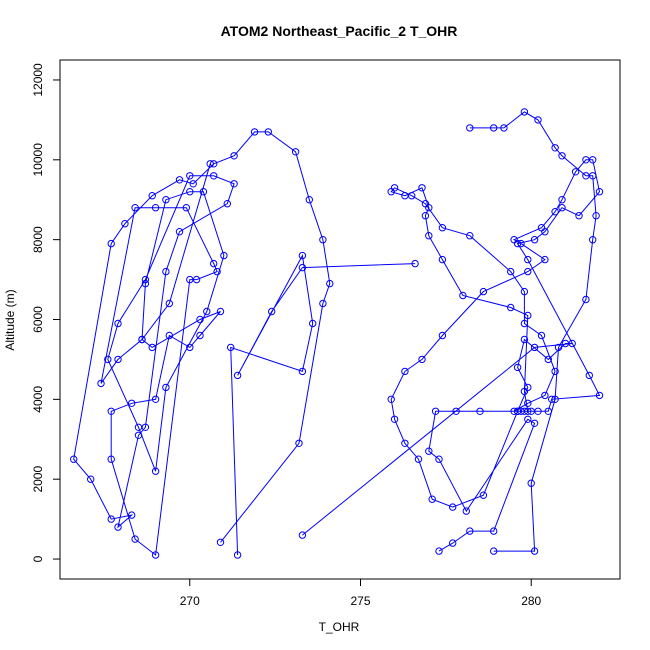 This screenshot has height=650, width=650. What do you see at coordinates (38, 239) in the screenshot?
I see `y-tick-label: 8000` at bounding box center [38, 239].